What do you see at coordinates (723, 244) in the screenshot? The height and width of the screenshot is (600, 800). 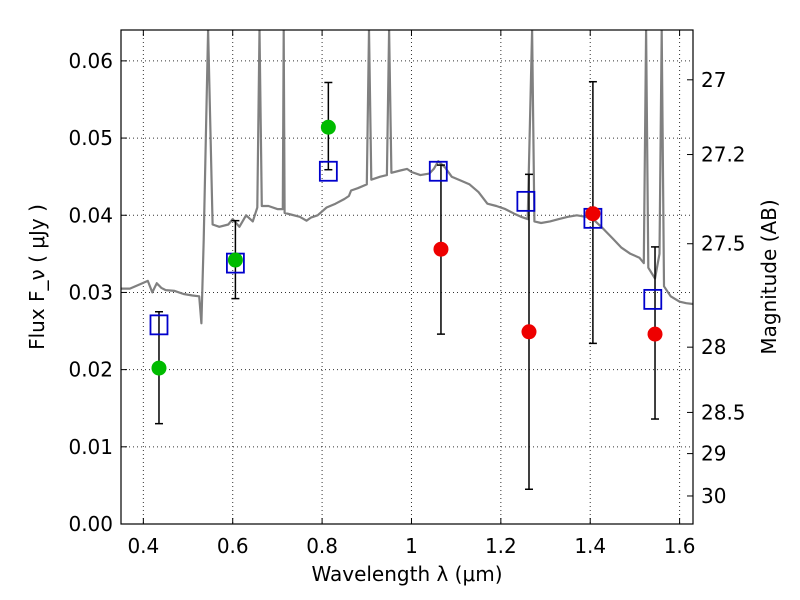 I see `mag-tick-label: 27.5` at bounding box center [723, 244].